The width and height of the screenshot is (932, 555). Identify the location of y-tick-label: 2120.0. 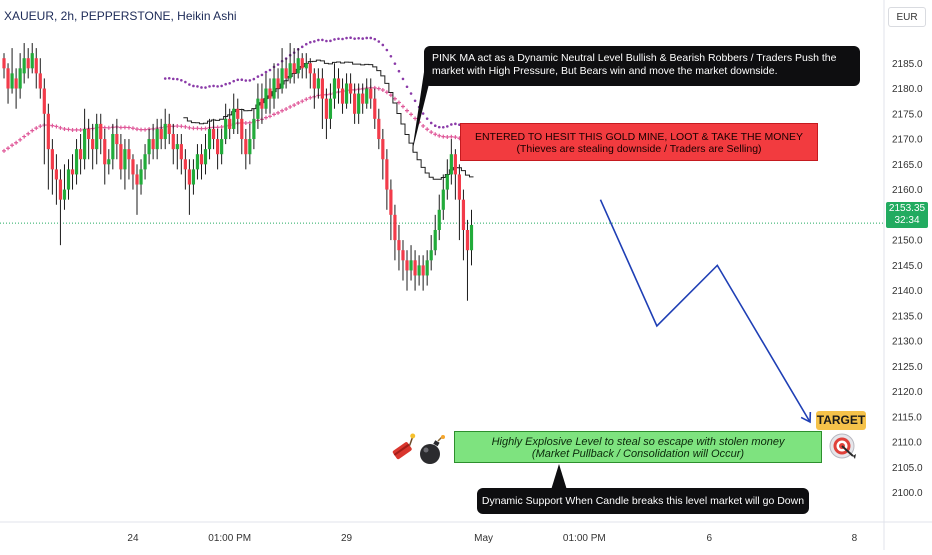
(907, 392).